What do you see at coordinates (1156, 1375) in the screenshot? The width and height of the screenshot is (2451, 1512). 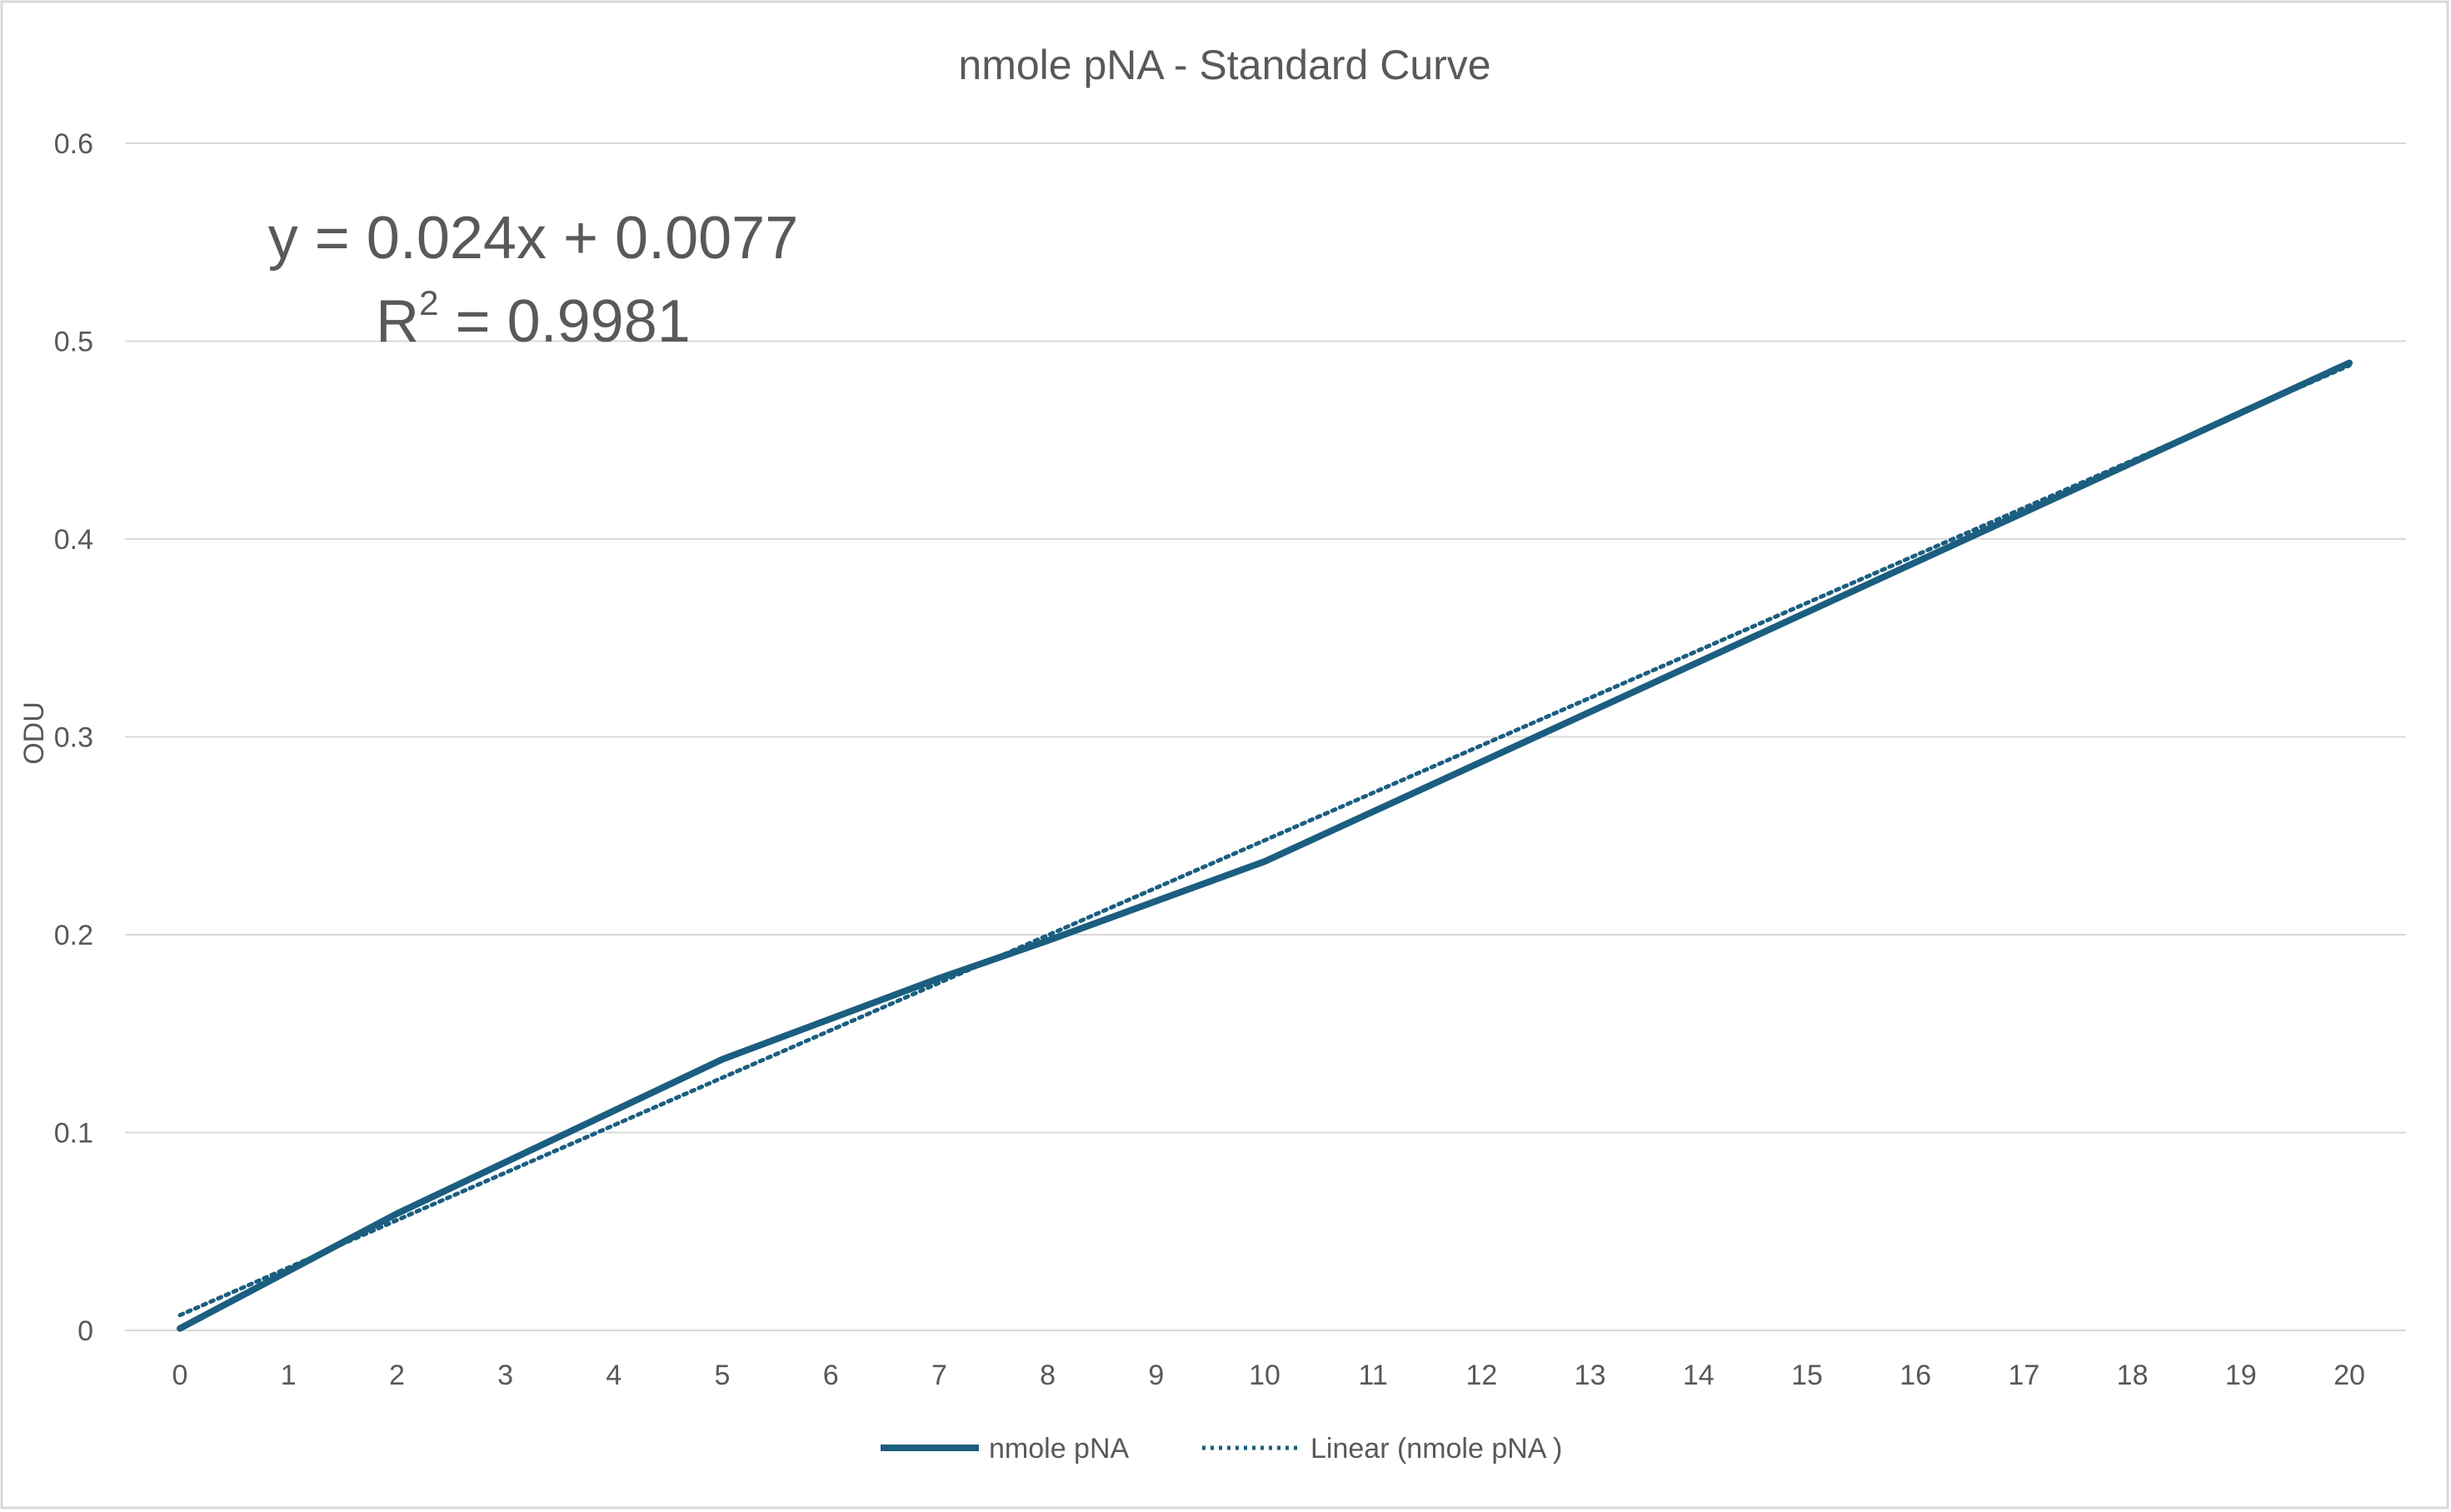 I see `x-tick-label: 9` at bounding box center [1156, 1375].